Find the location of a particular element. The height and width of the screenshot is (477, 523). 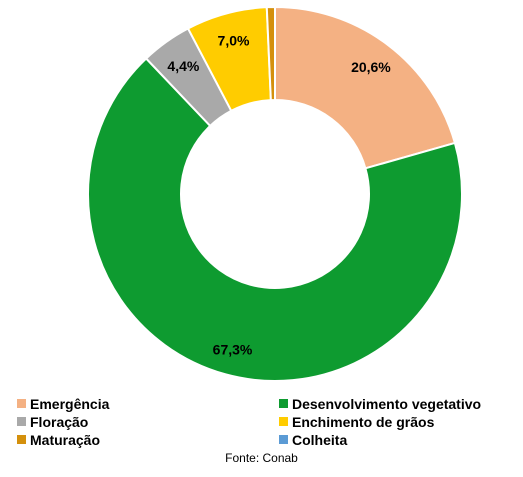

legend-item-desenvolvimento-vegetativo: Desenvolvimento vegetativo is located at coordinates (398, 403).